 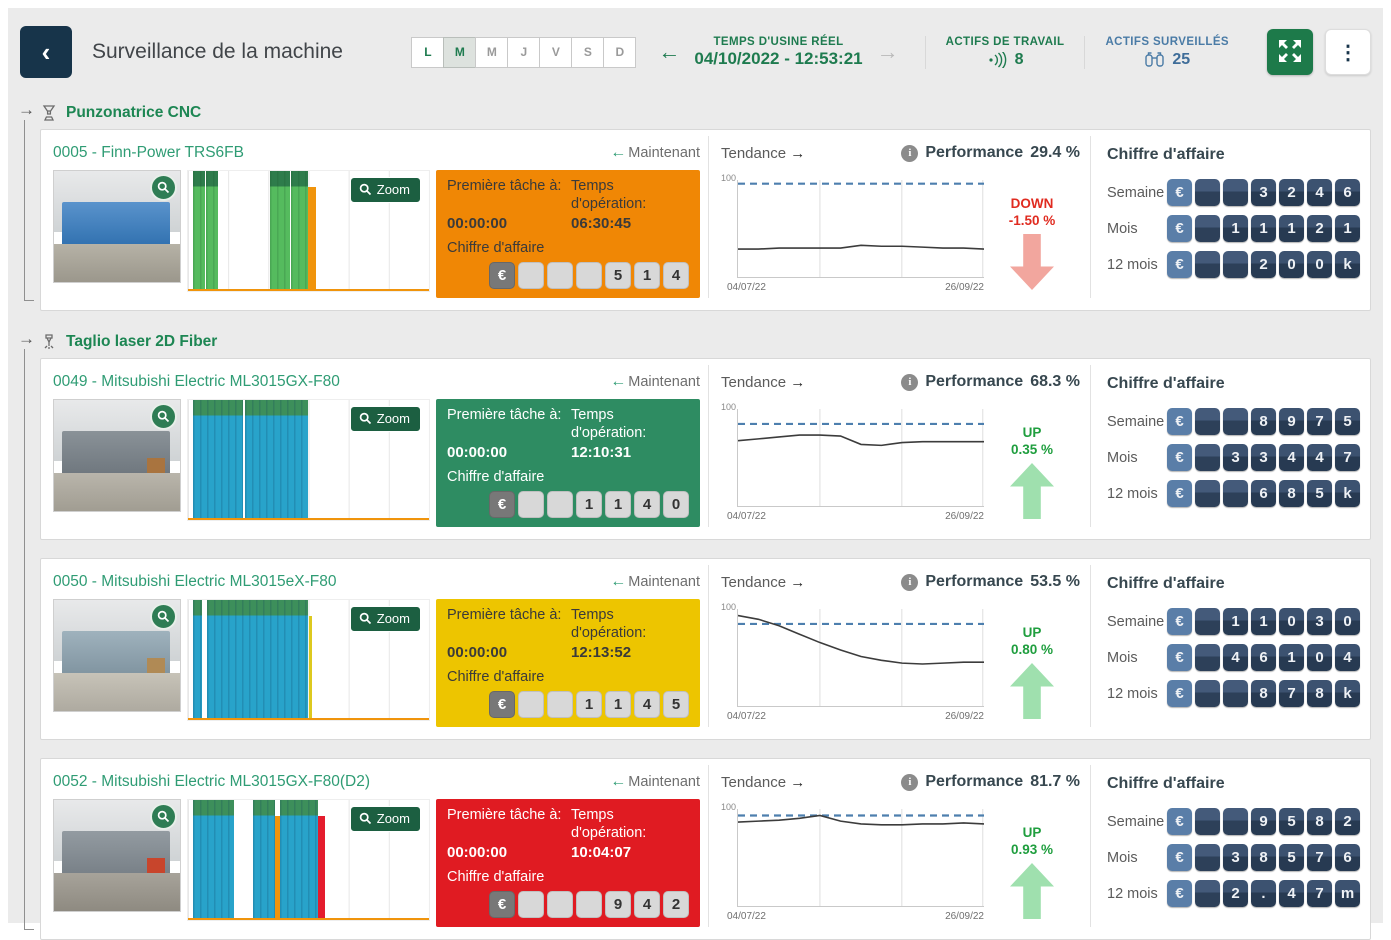 What do you see at coordinates (1166, 383) in the screenshot?
I see `revenue-heading: Chiffre d'affaire` at bounding box center [1166, 383].